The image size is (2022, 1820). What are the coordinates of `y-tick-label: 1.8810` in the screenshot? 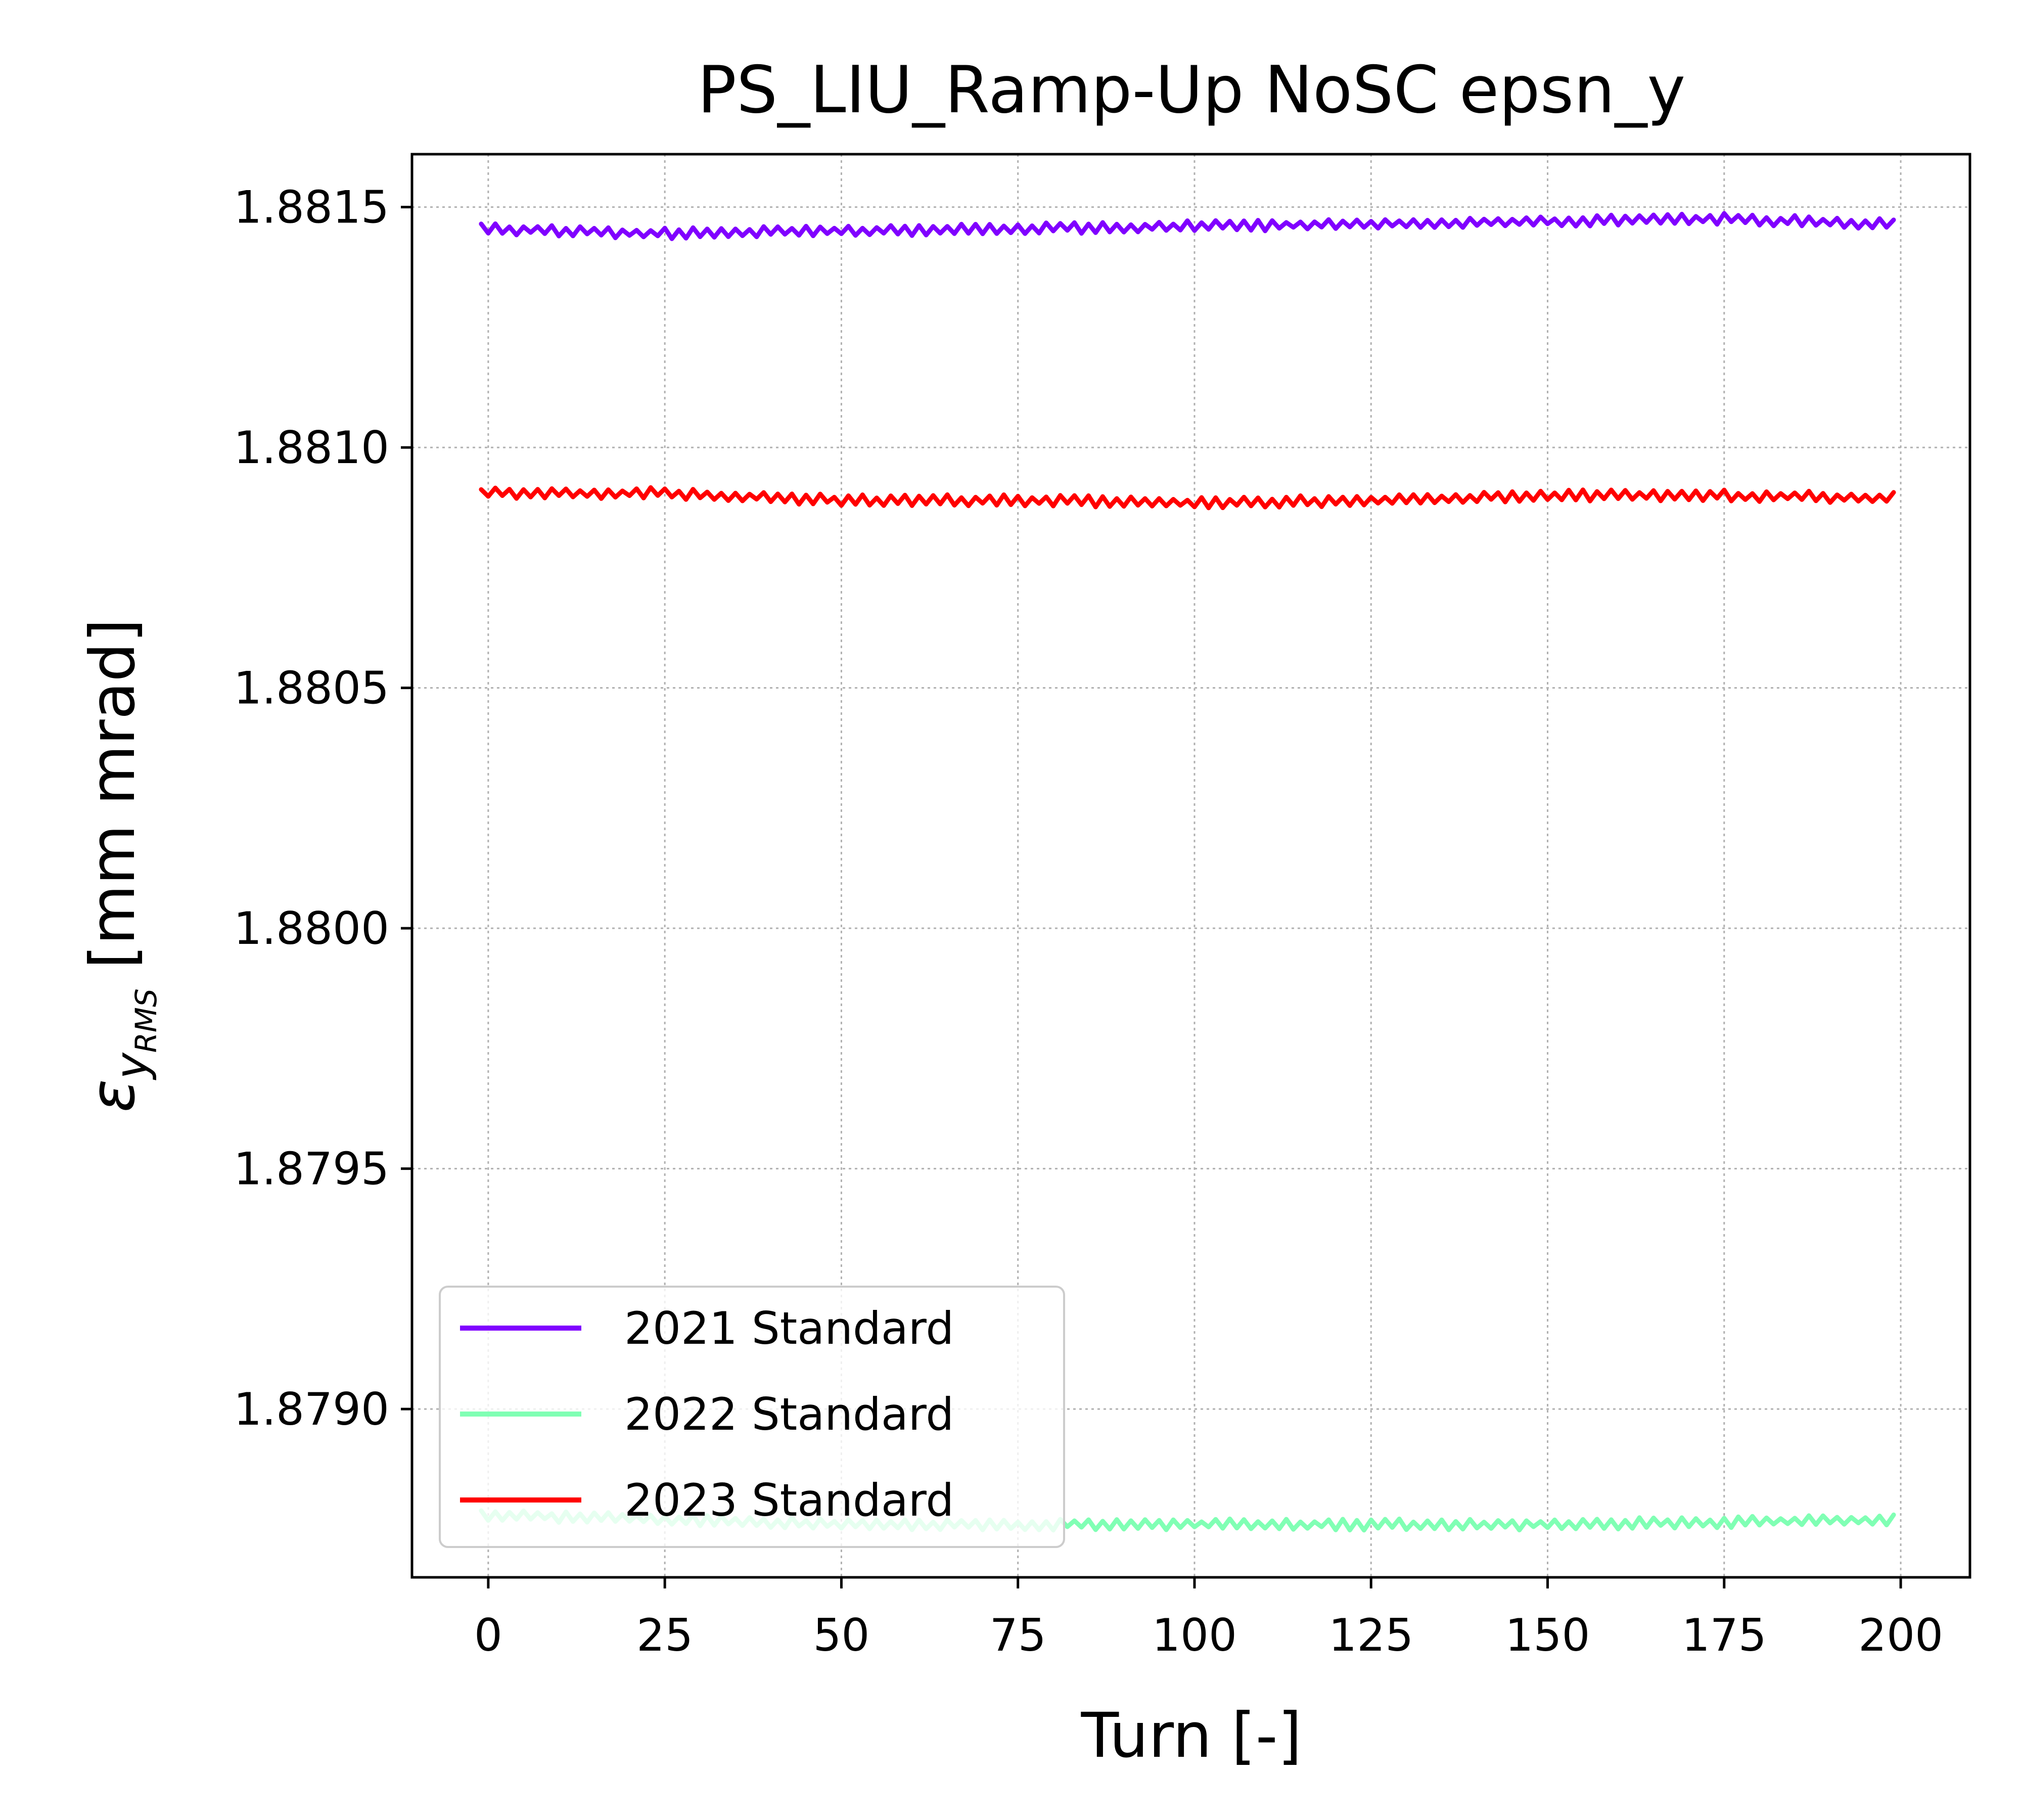 It's located at (311, 448).